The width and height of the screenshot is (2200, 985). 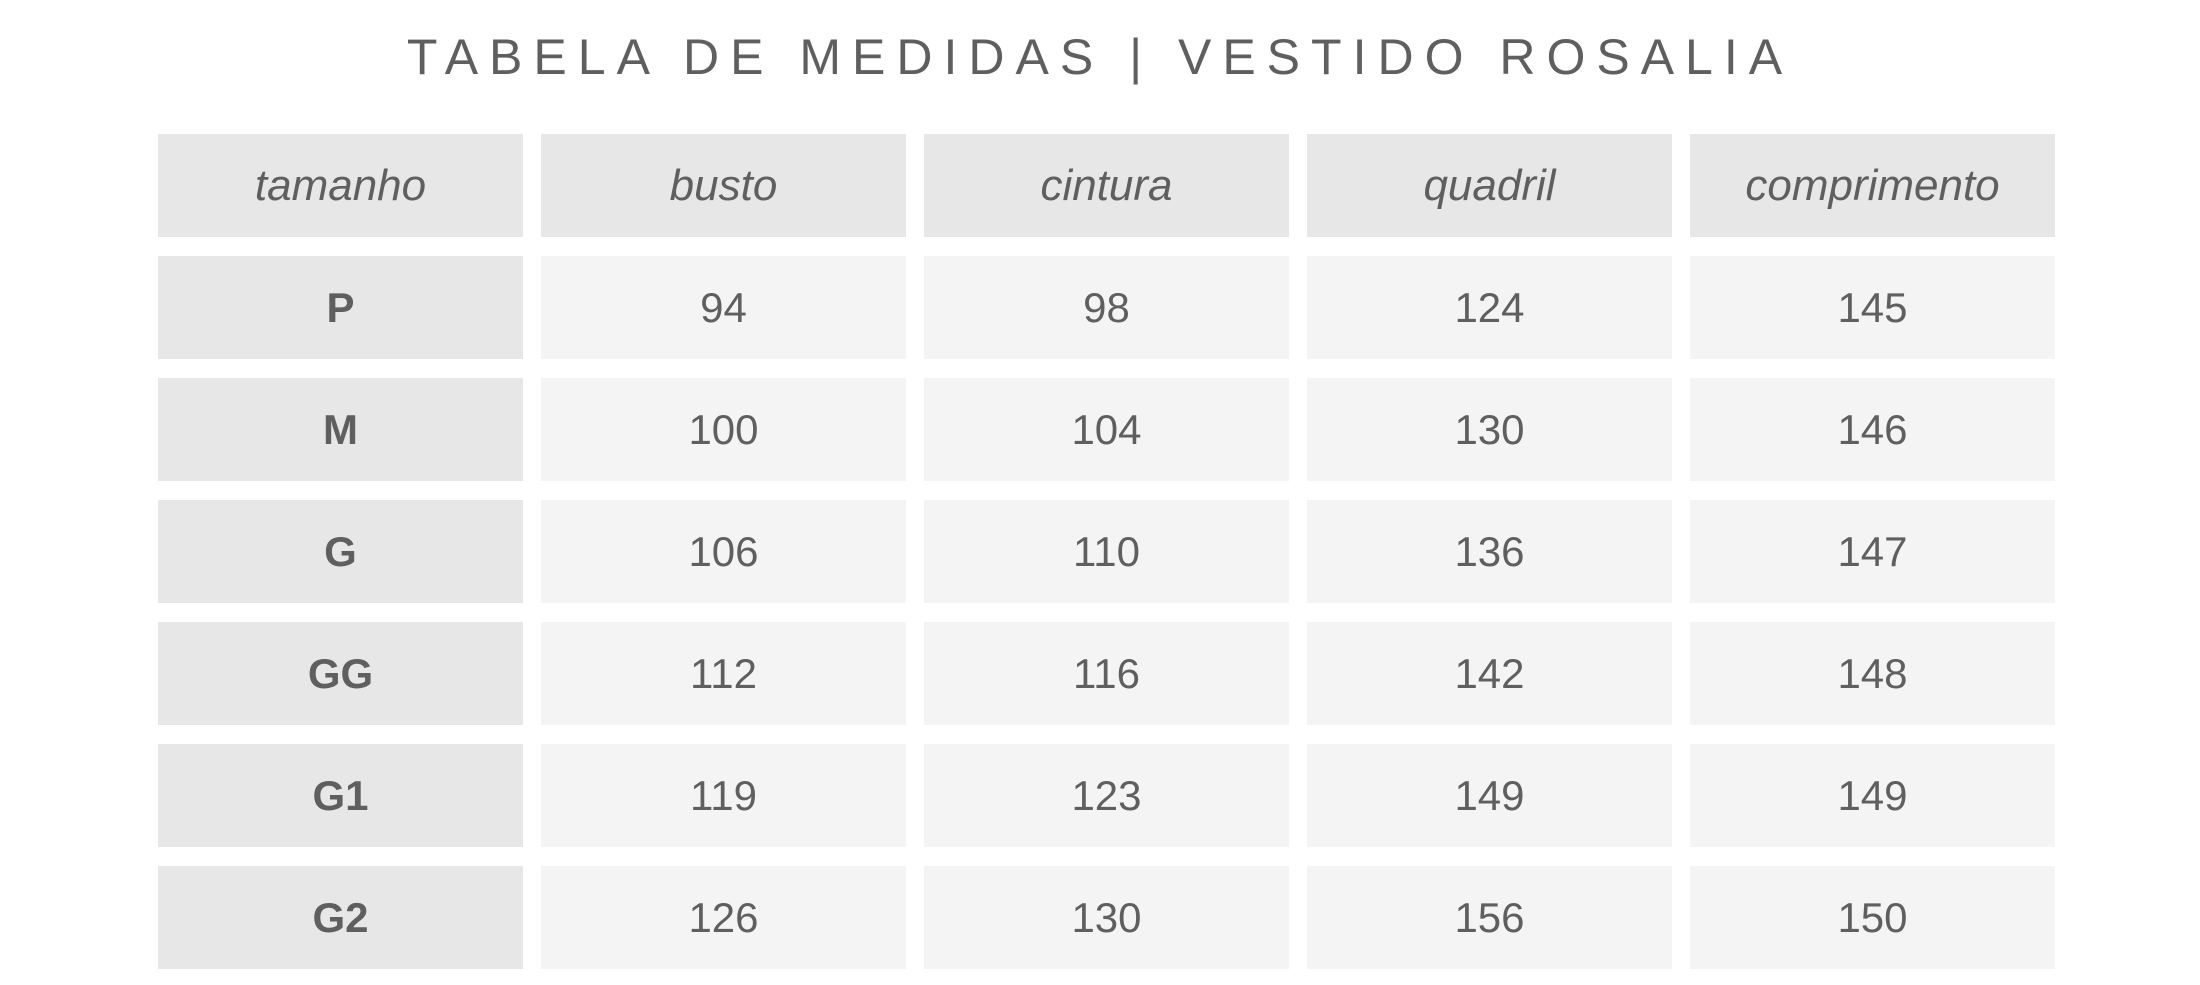 What do you see at coordinates (723, 795) in the screenshot?
I see `measurement-cell: 119` at bounding box center [723, 795].